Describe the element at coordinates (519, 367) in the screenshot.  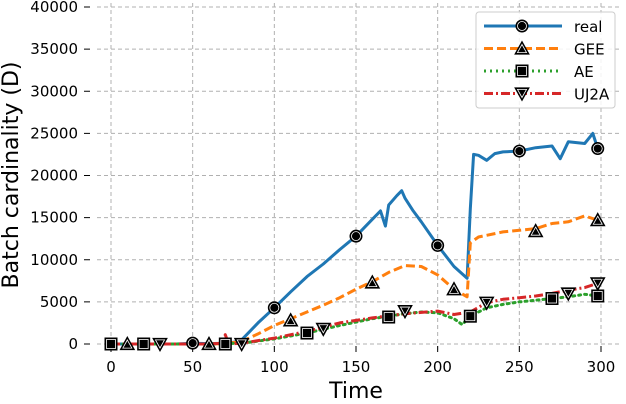
I see `x-tick-label: 250` at that location.